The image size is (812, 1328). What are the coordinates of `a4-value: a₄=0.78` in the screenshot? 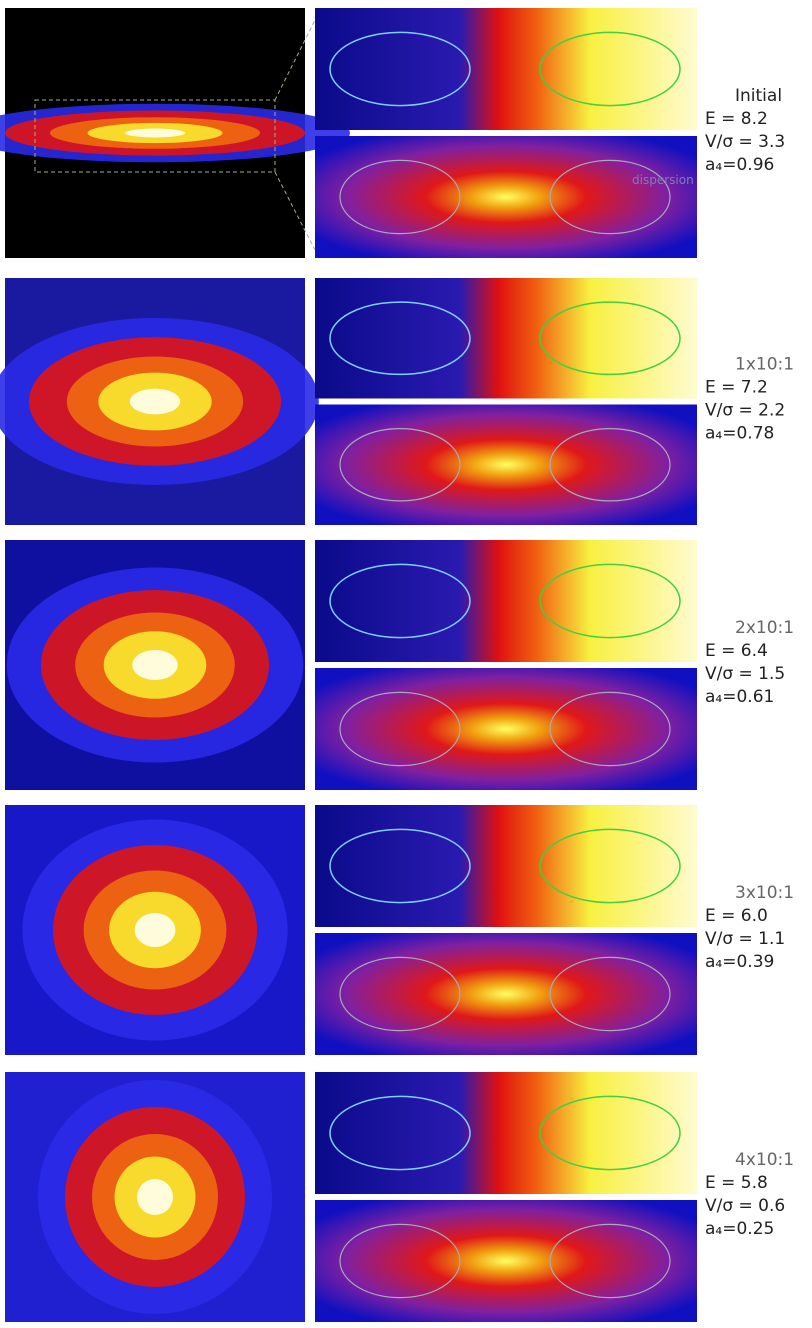 It's located at (739, 434).